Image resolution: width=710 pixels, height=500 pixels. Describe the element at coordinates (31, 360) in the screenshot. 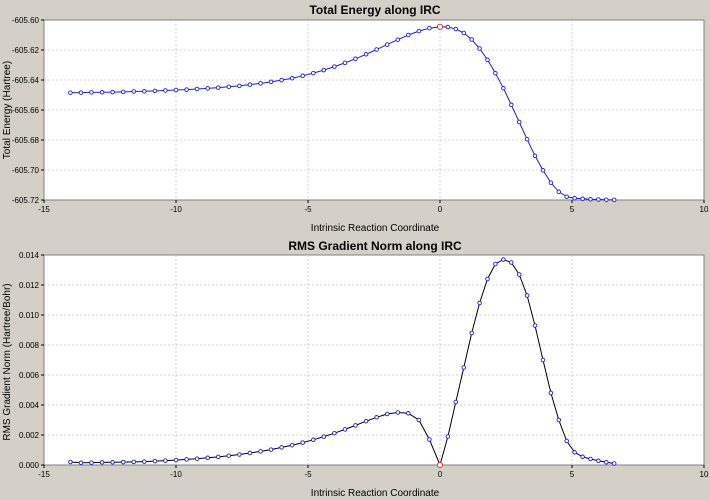

I see `y-axis: 0.000 0.002 0.004 0.006 0.008 0.010 0.012 0.014` at that location.